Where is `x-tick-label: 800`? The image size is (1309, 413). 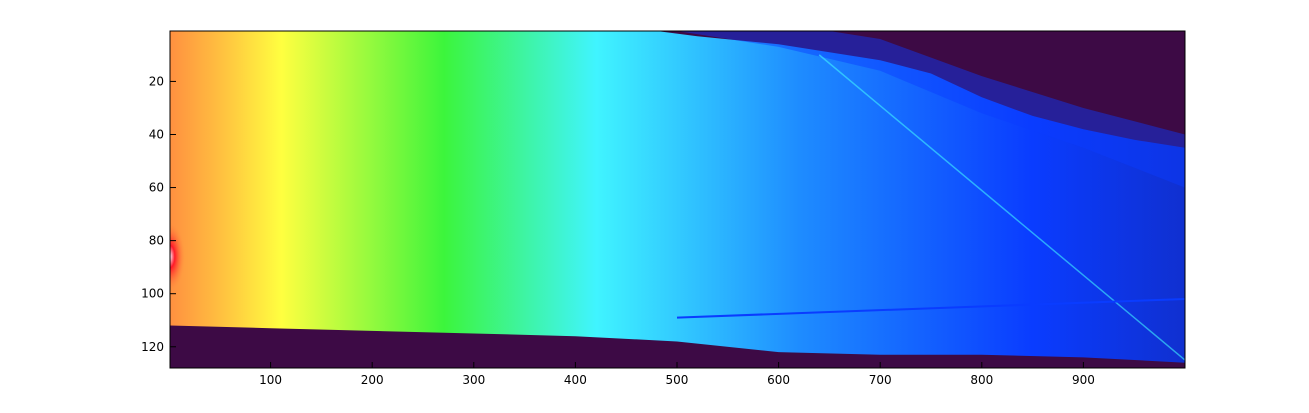
x-tick-label: 800 is located at coordinates (981, 380).